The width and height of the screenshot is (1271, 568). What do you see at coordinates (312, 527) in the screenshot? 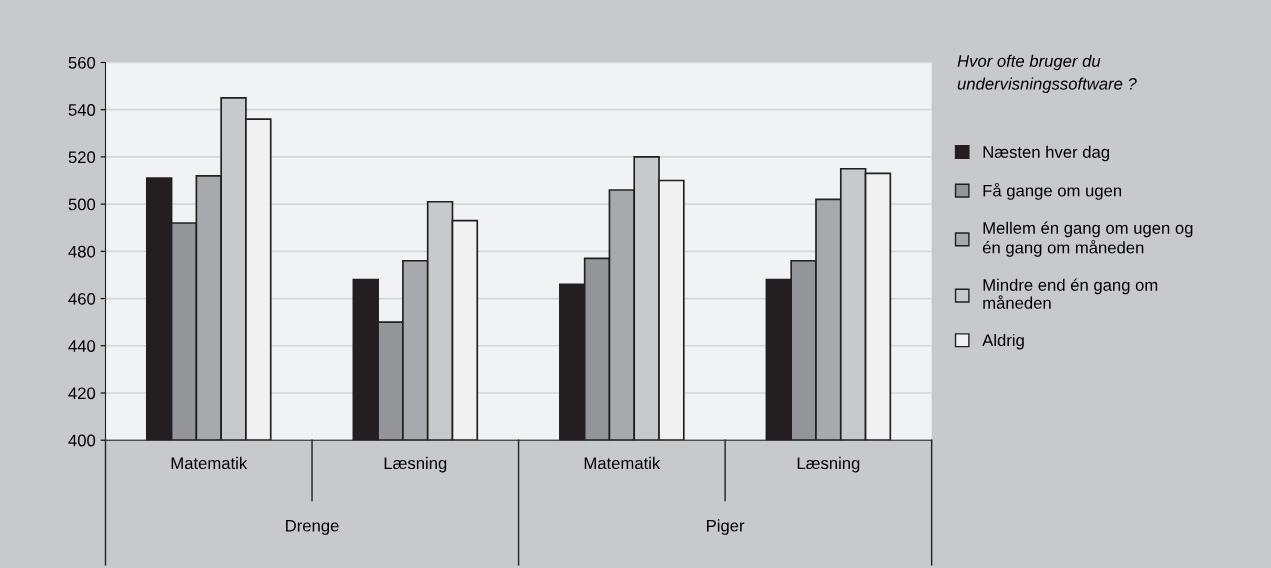
I see `text: Drenge` at bounding box center [312, 527].